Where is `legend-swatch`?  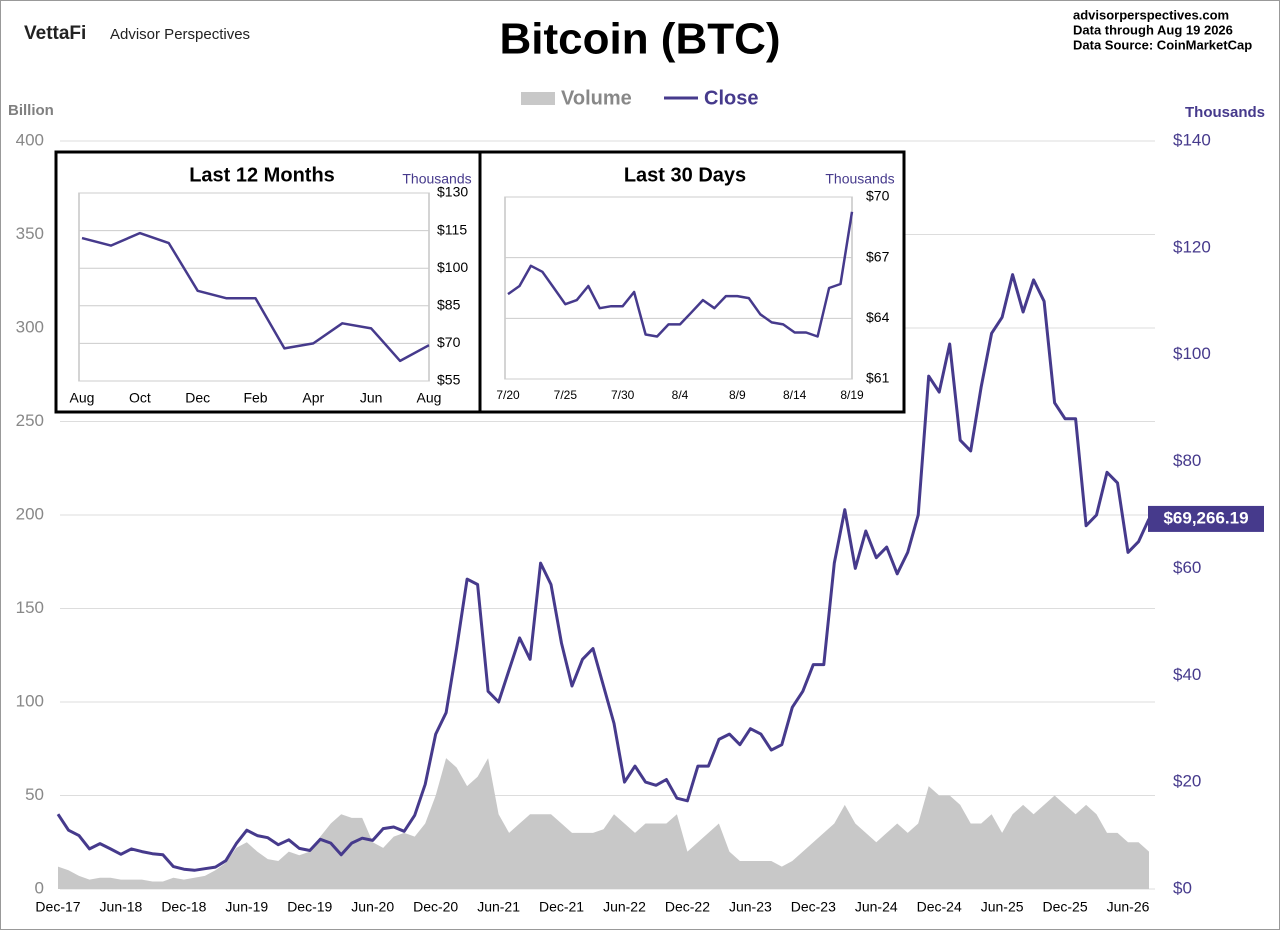 legend-swatch is located at coordinates (538, 98).